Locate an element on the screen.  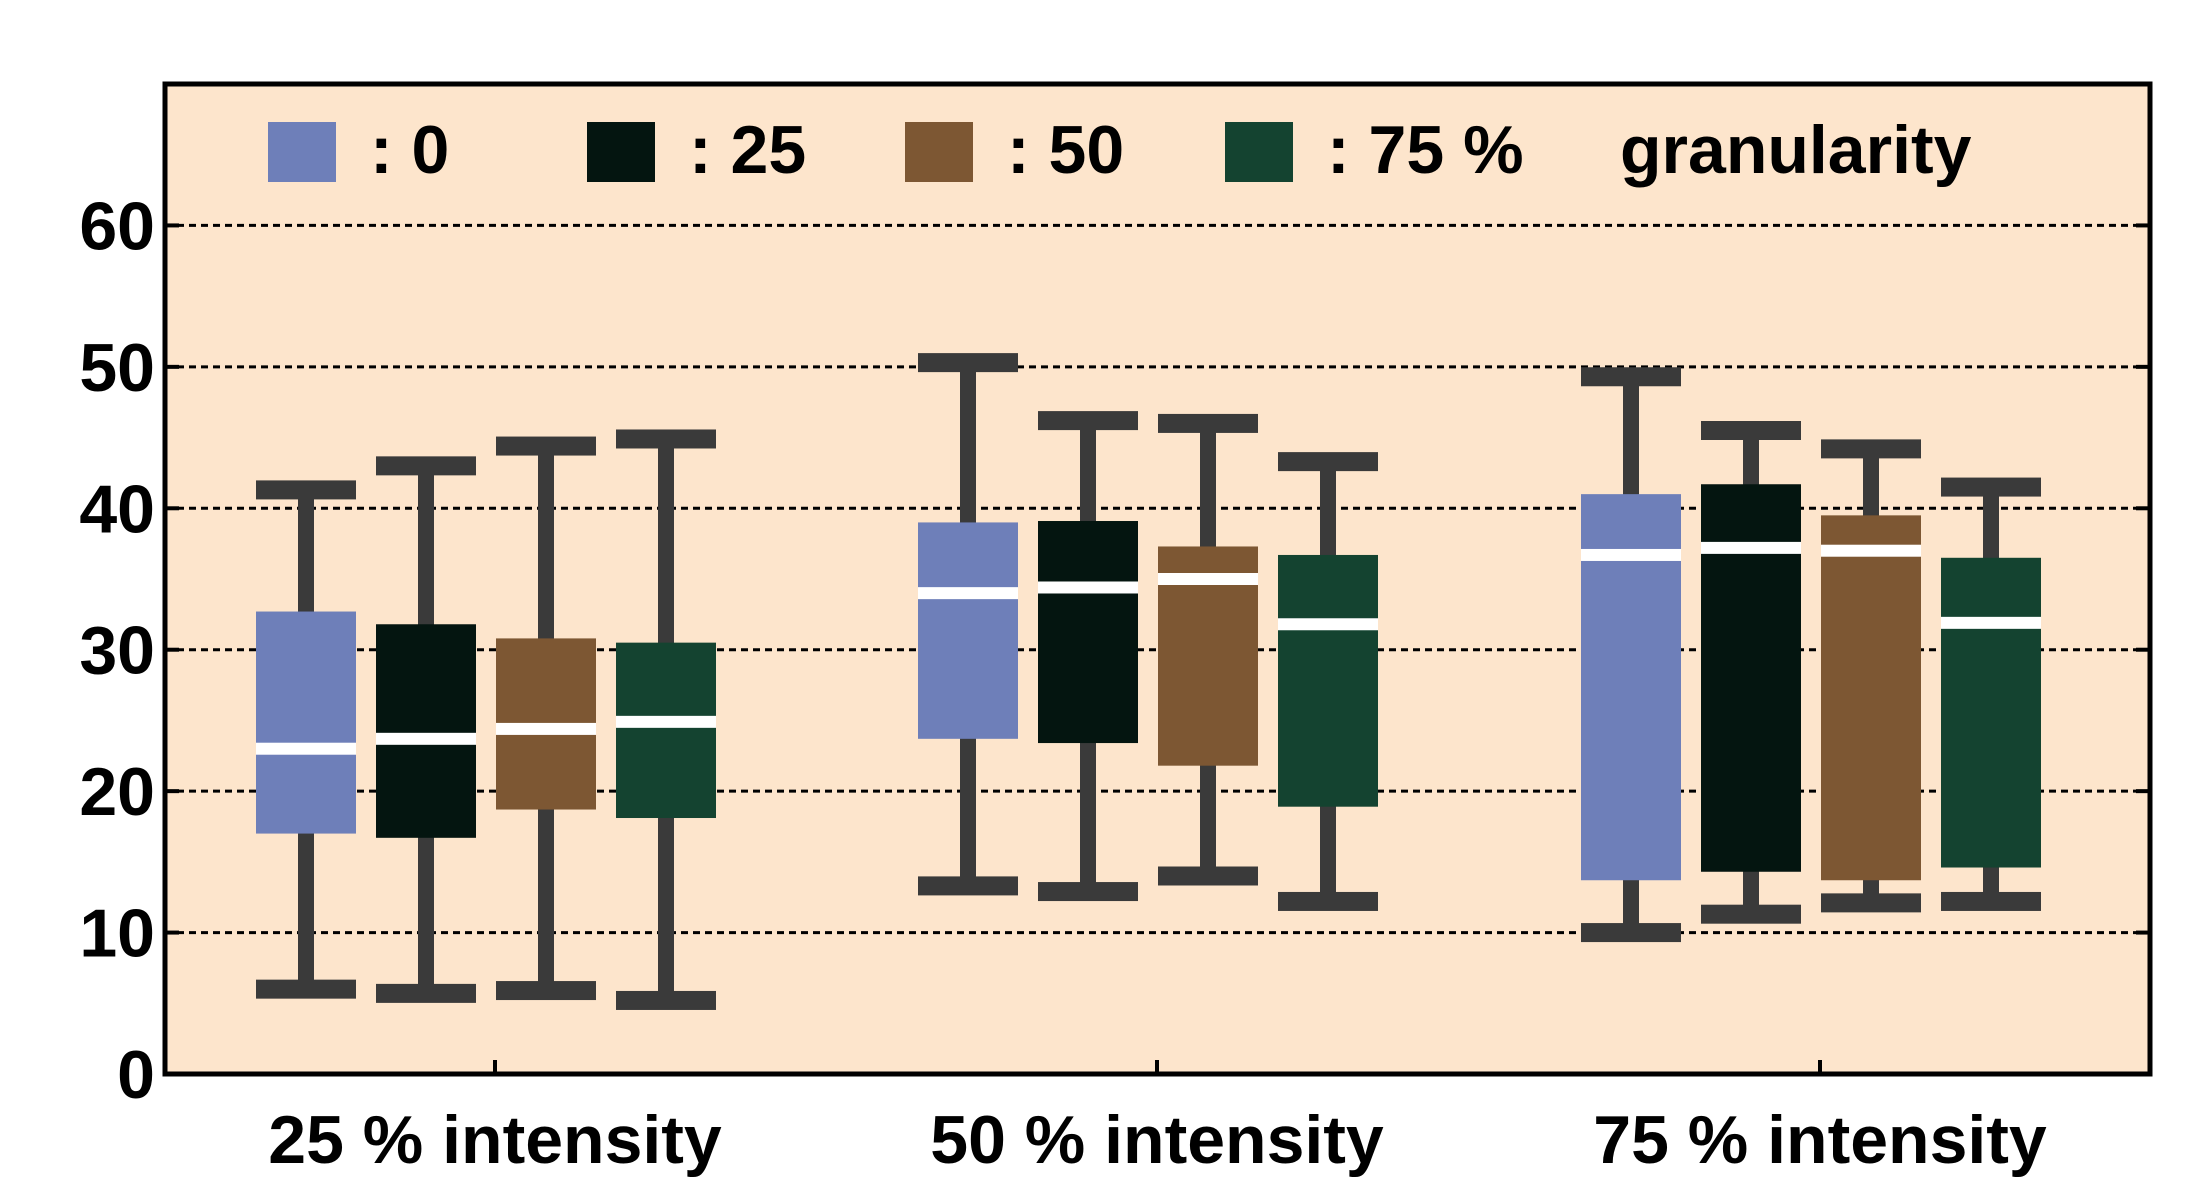
y-tick-label: 50 is located at coordinates (117, 368).